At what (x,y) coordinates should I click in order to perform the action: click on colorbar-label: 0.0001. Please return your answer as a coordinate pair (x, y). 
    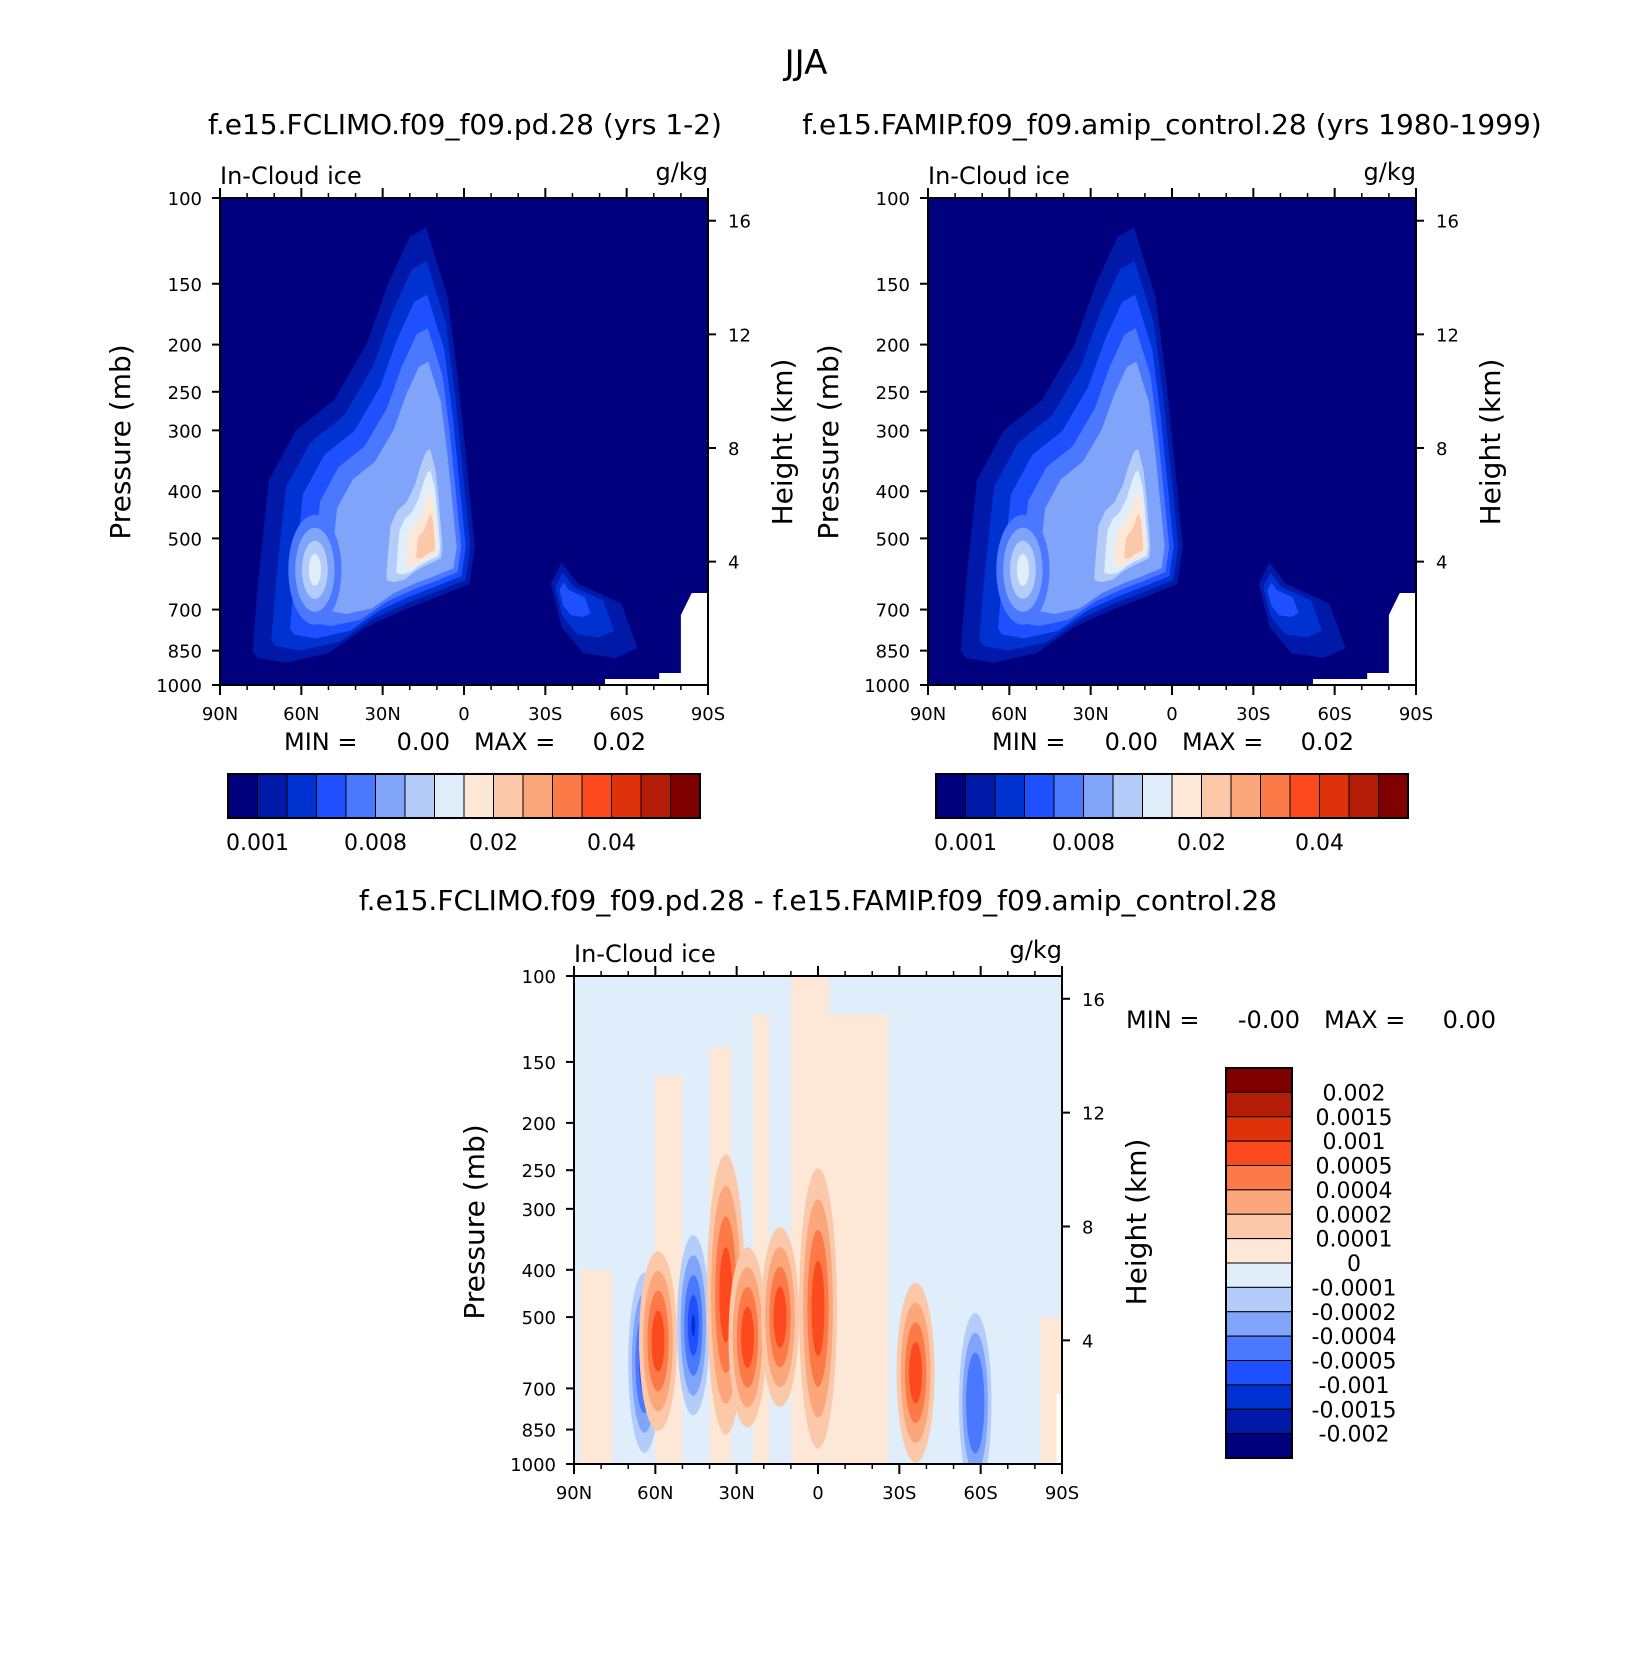
    Looking at the image, I should click on (1354, 1240).